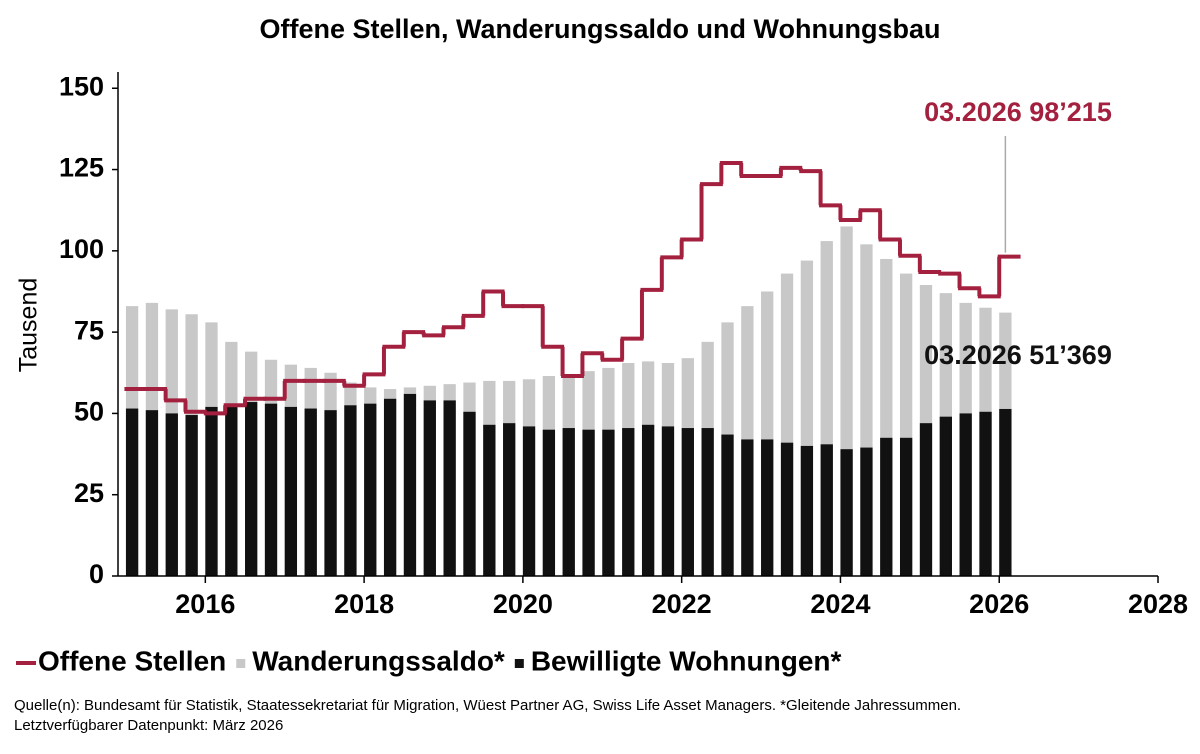 The width and height of the screenshot is (1200, 754). Describe the element at coordinates (81, 249) in the screenshot. I see `y-tick-label: 100` at that location.